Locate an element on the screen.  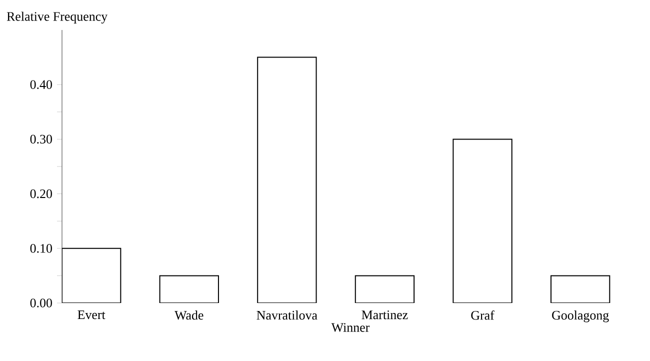
y-tick-label: 0.10 is located at coordinates (41, 248).